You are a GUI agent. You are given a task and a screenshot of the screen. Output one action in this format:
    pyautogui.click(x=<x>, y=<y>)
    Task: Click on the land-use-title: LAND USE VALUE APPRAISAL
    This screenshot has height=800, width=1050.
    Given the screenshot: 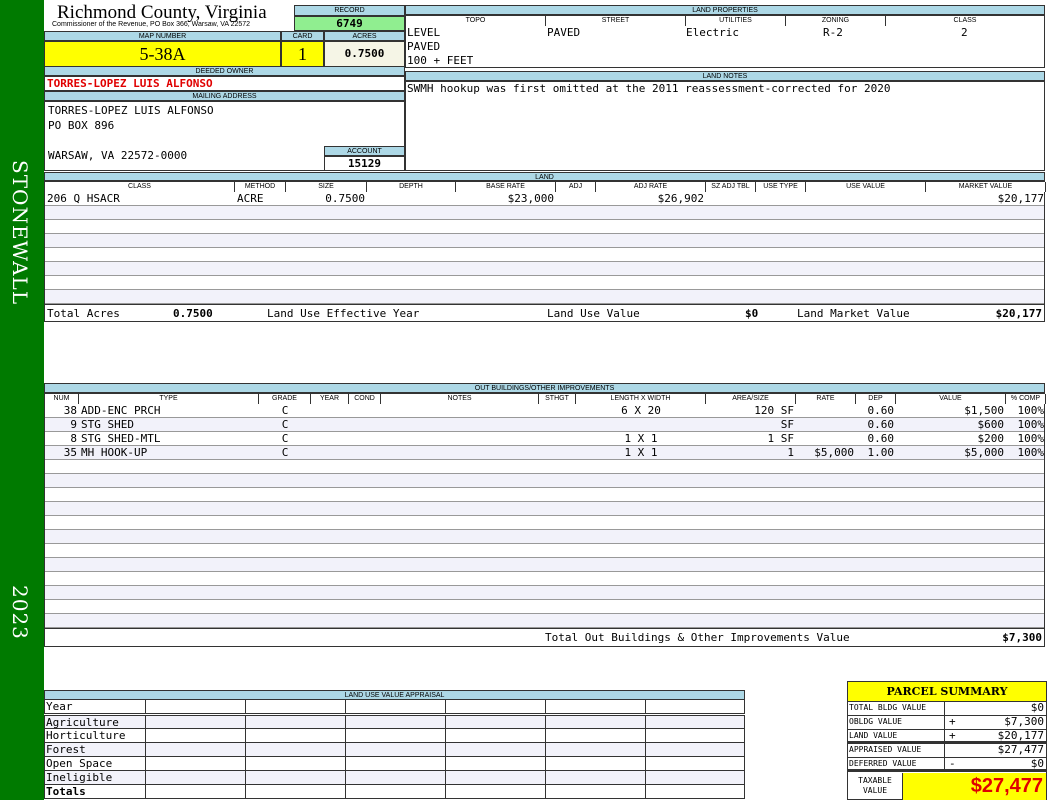 What is the action you would take?
    pyautogui.click(x=394, y=695)
    